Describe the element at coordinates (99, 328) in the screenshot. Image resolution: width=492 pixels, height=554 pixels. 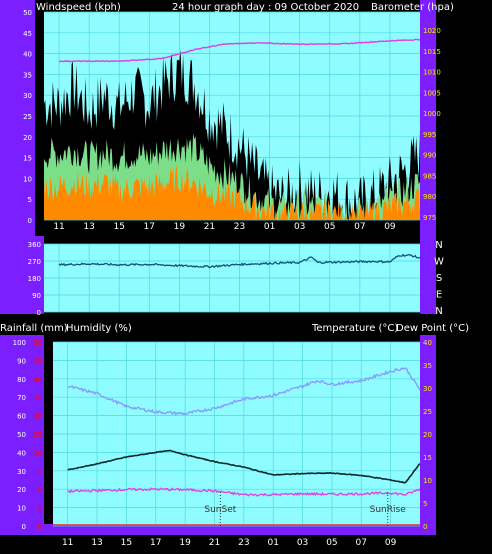
I see `humidity-label: Humidity (%)` at that location.